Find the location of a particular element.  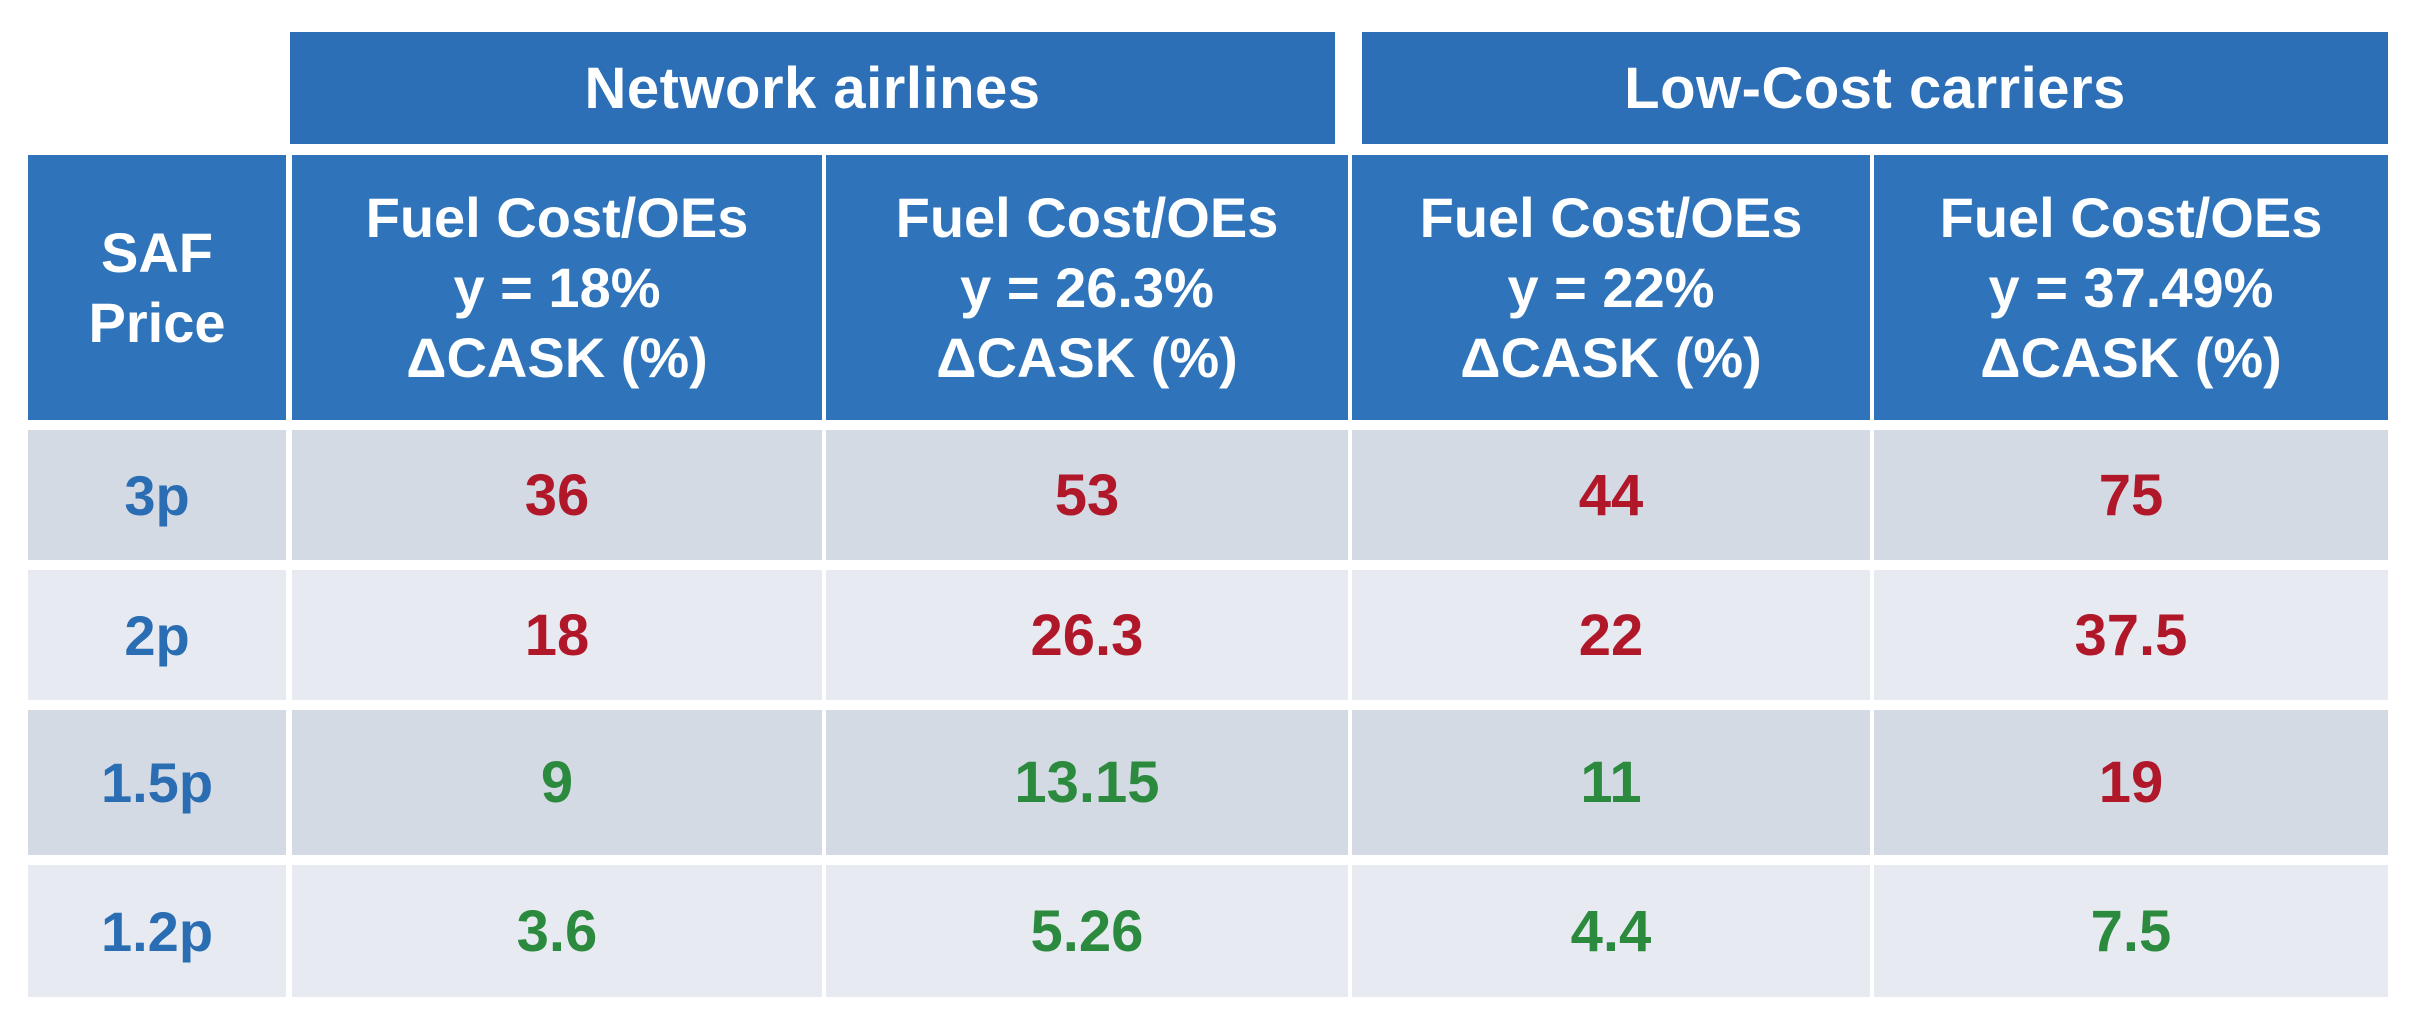

cell-1-2p-lowcost-22: 4.4 is located at coordinates (1611, 931).